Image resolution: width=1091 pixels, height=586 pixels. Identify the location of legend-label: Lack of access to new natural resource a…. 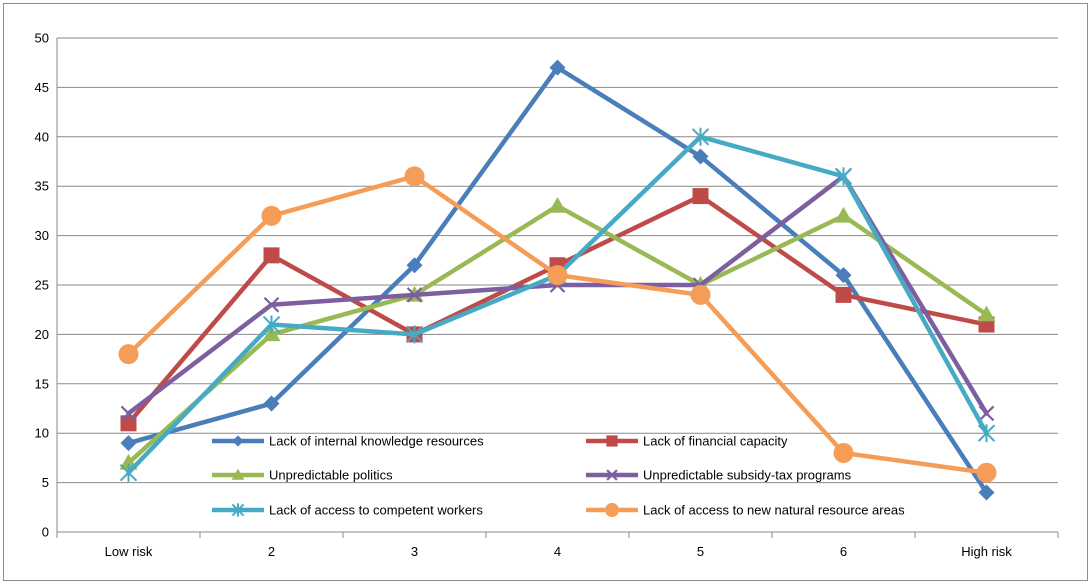
(774, 510).